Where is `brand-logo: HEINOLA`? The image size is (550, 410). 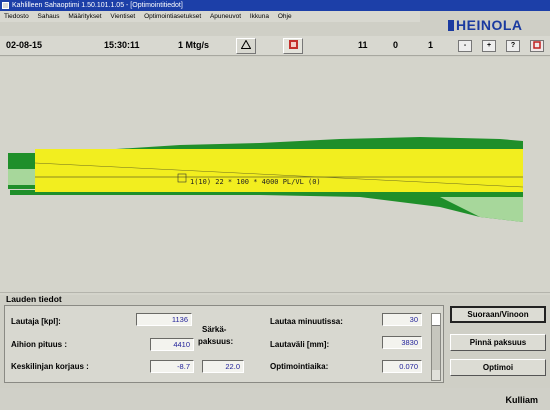 brand-logo: HEINOLA is located at coordinates (493, 25).